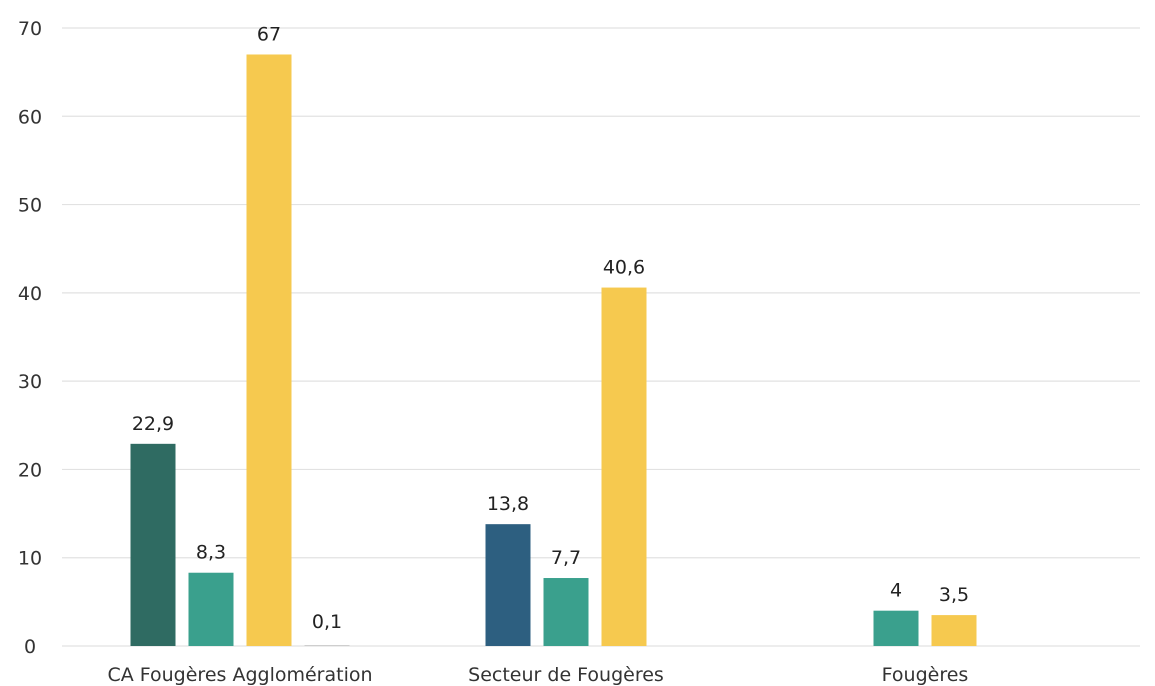 This screenshot has width=1155, height=686. Describe the element at coordinates (624, 268) in the screenshot. I see `data-label: 40,6` at that location.